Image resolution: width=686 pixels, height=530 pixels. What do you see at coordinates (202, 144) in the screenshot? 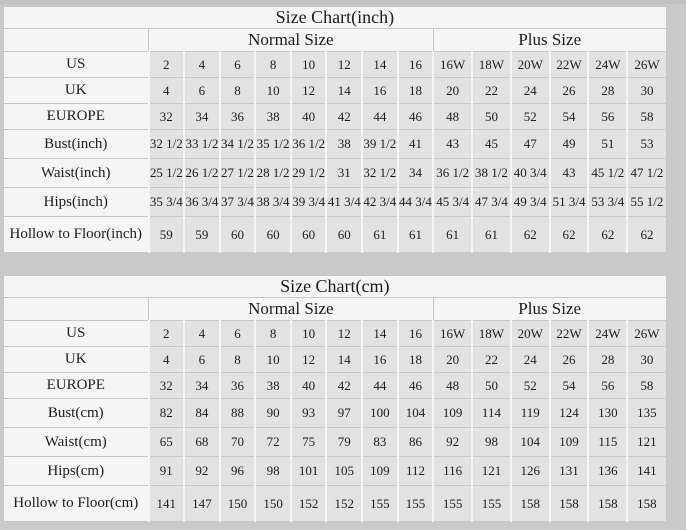
I see `size-cell: 33 1/2` at bounding box center [202, 144].